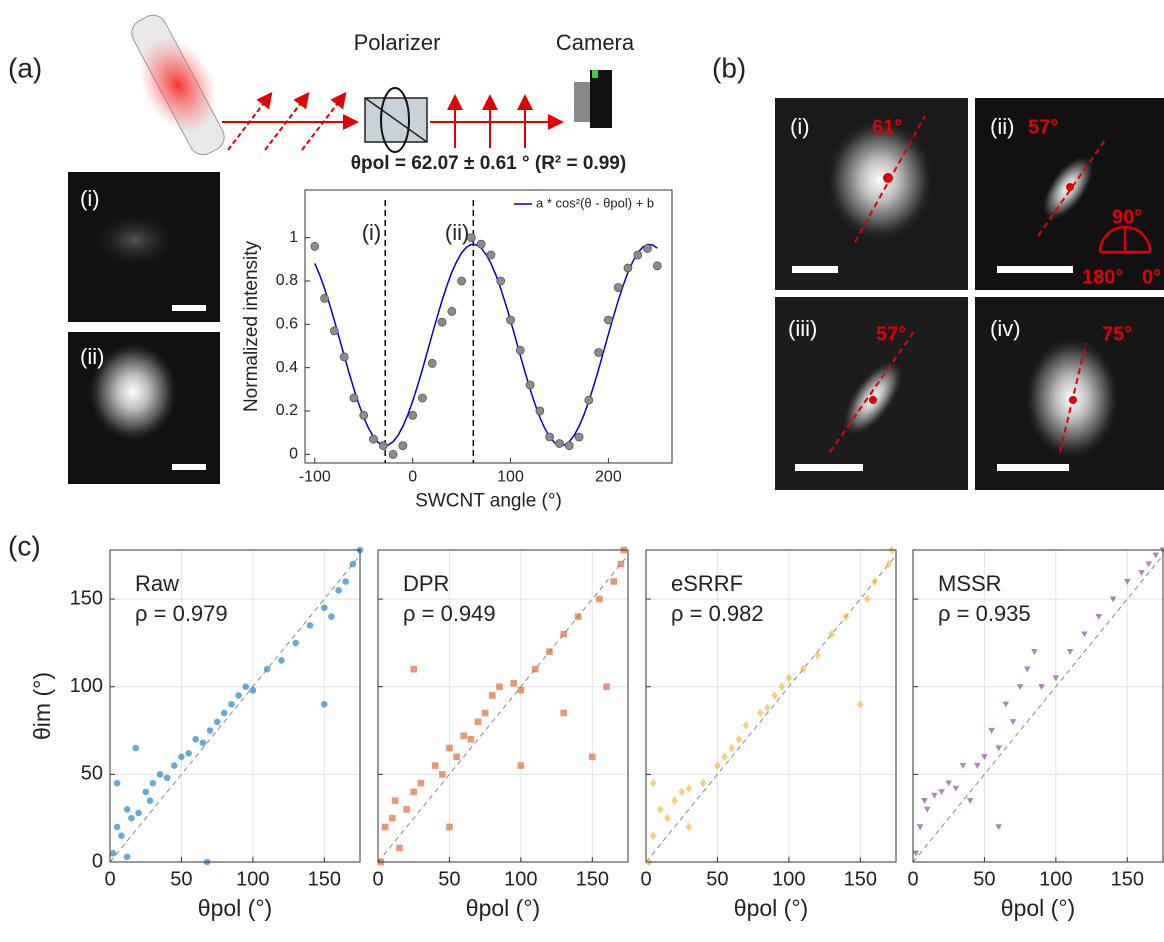 The width and height of the screenshot is (1164, 942). Describe the element at coordinates (90, 198) in the screenshot. I see `image-label: (i)` at that location.